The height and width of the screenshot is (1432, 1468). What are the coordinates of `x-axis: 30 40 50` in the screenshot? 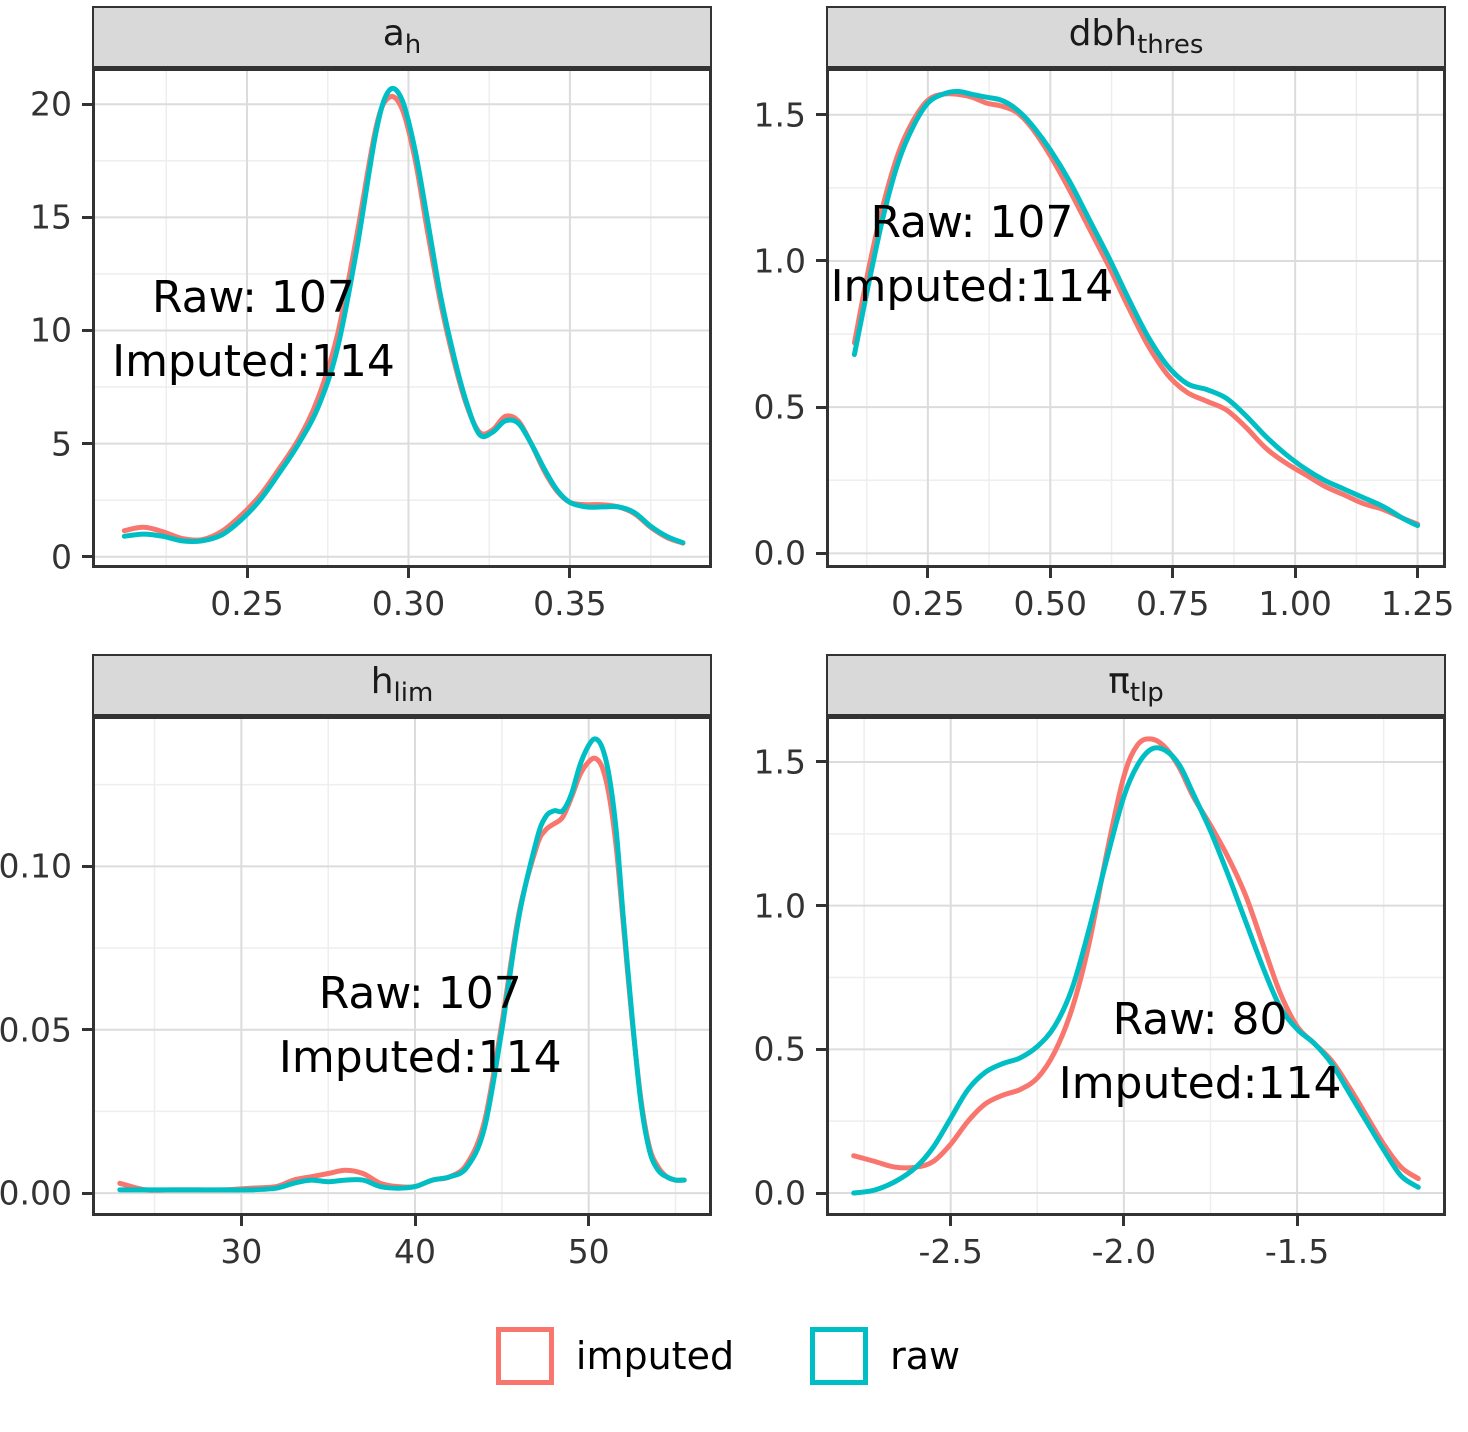 It's located at (402, 1245).